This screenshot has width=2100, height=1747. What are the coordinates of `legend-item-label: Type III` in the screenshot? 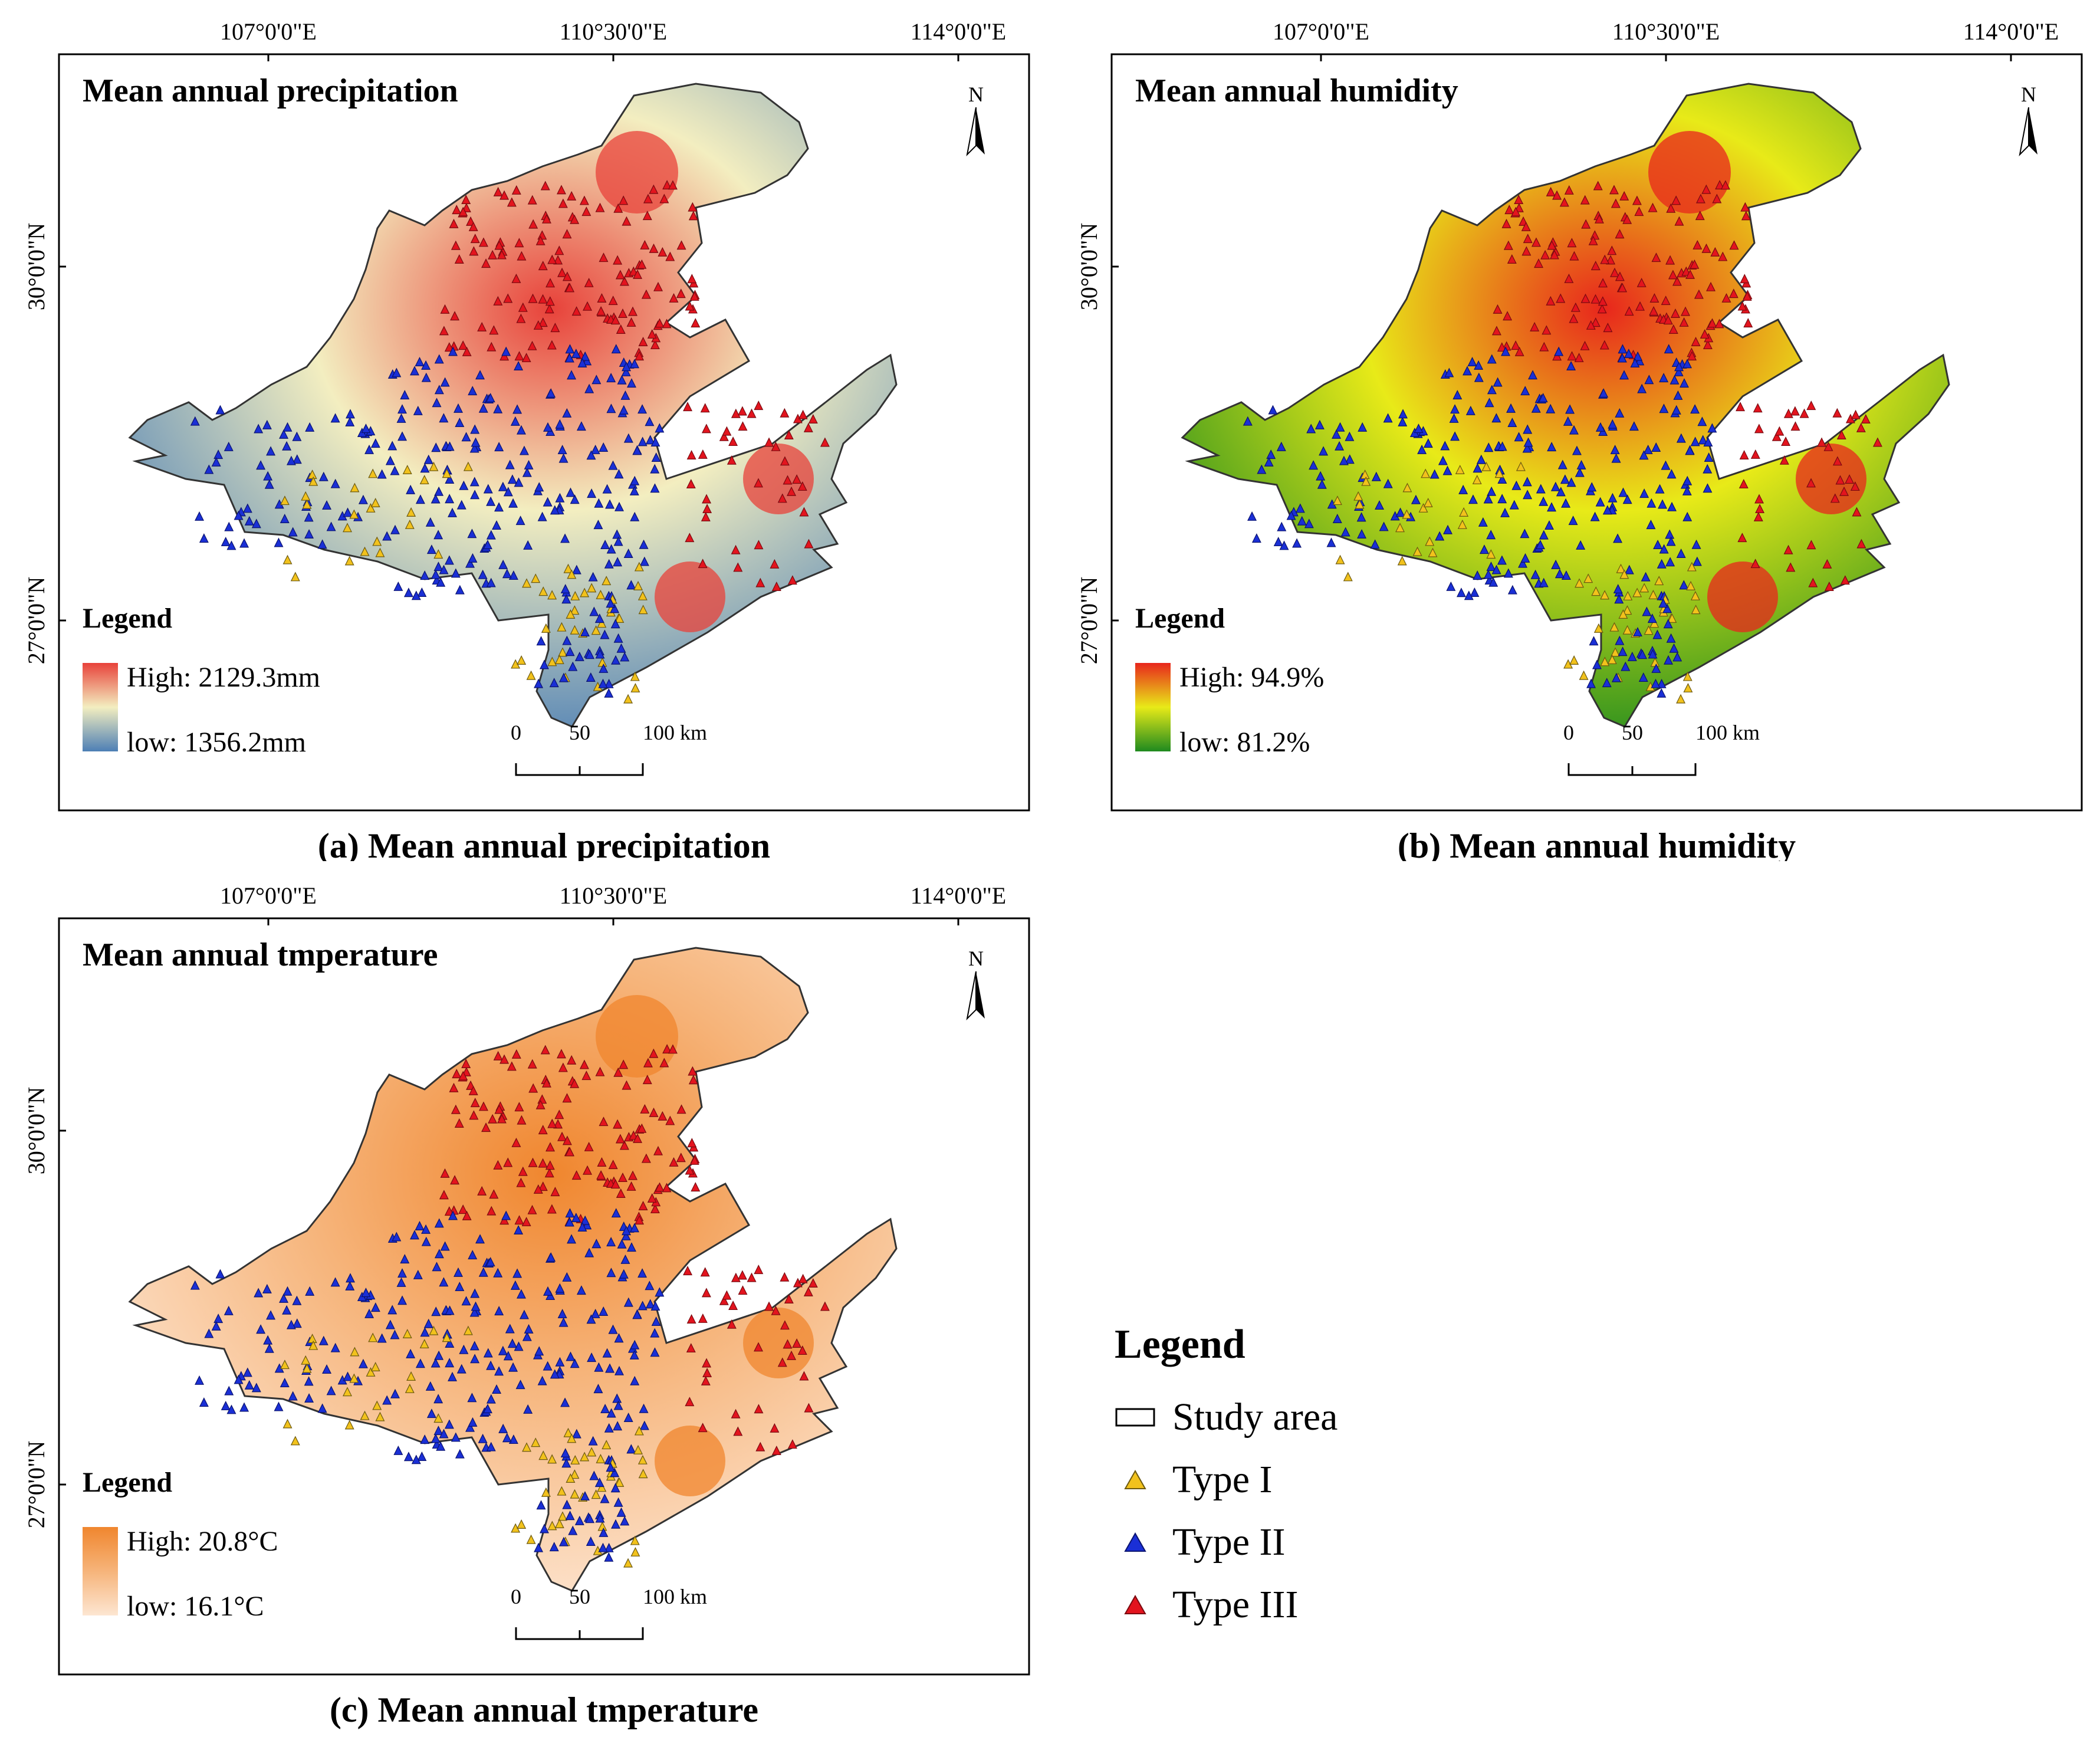 It's located at (1235, 1604).